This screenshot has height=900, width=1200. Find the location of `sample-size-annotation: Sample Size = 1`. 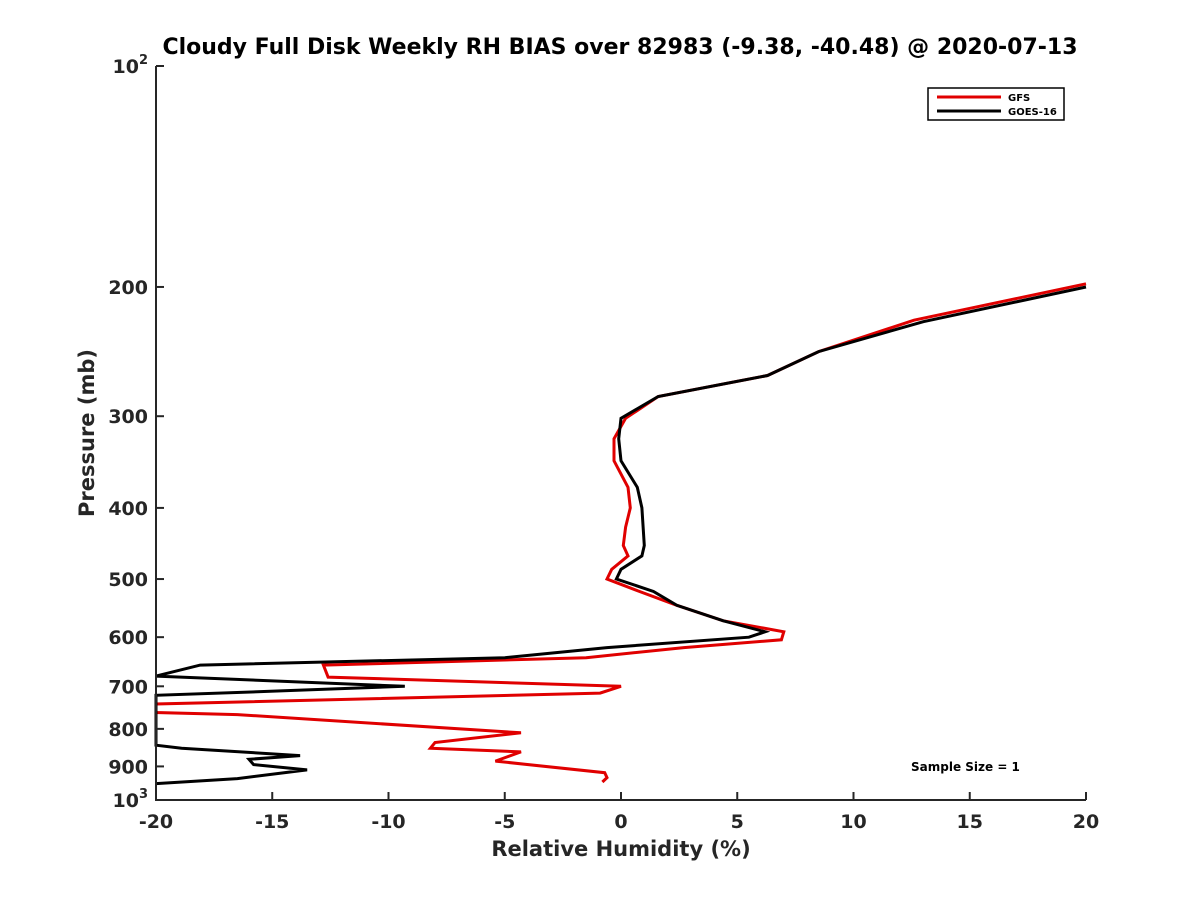

sample-size-annotation: Sample Size = 1 is located at coordinates (965, 767).